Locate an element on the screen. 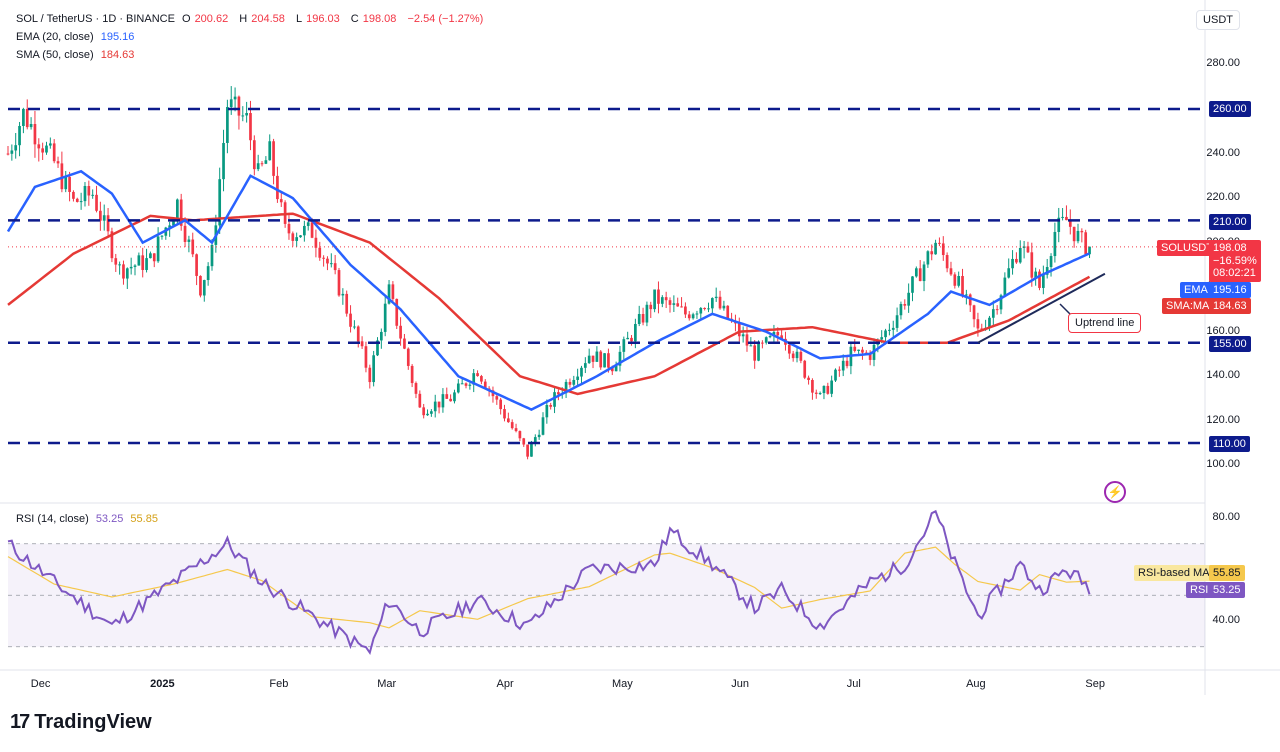 This screenshot has width=1280, height=752. ema-legend: EMA (20, close) 195.16 is located at coordinates (77, 37).